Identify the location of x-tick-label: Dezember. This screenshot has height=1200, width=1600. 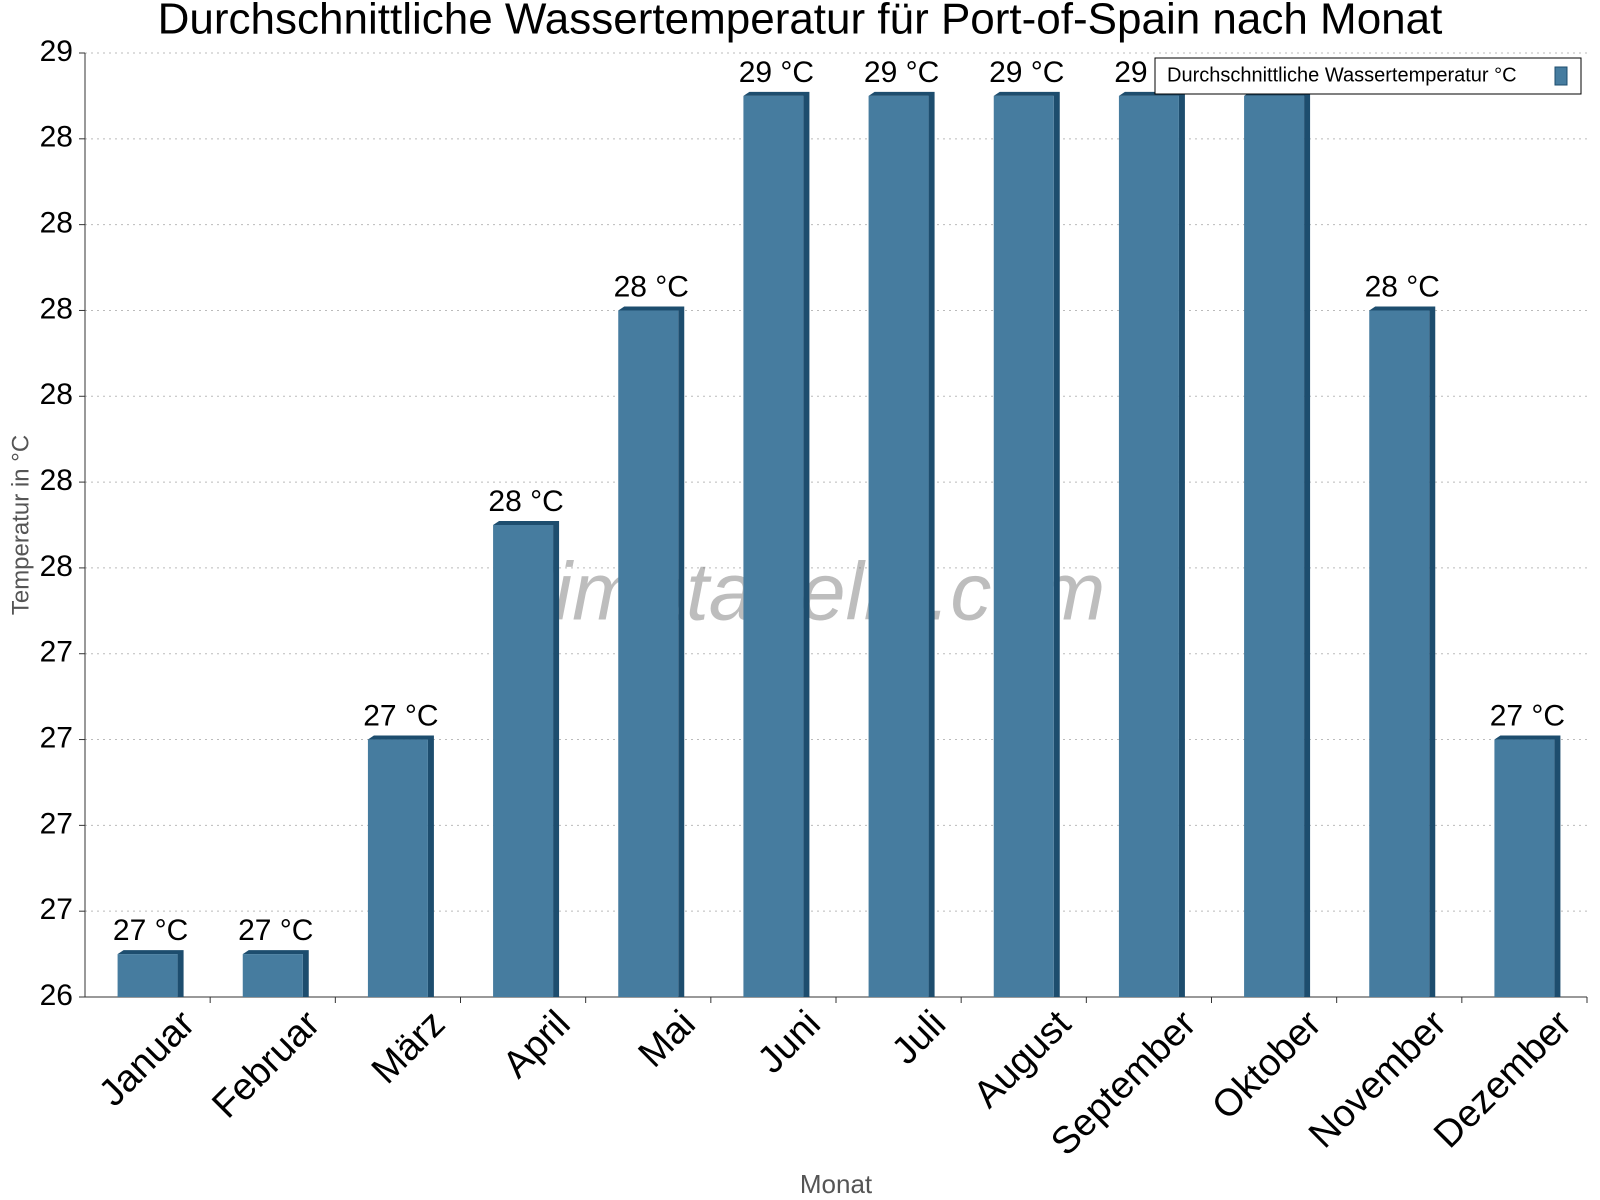
(1503, 1080).